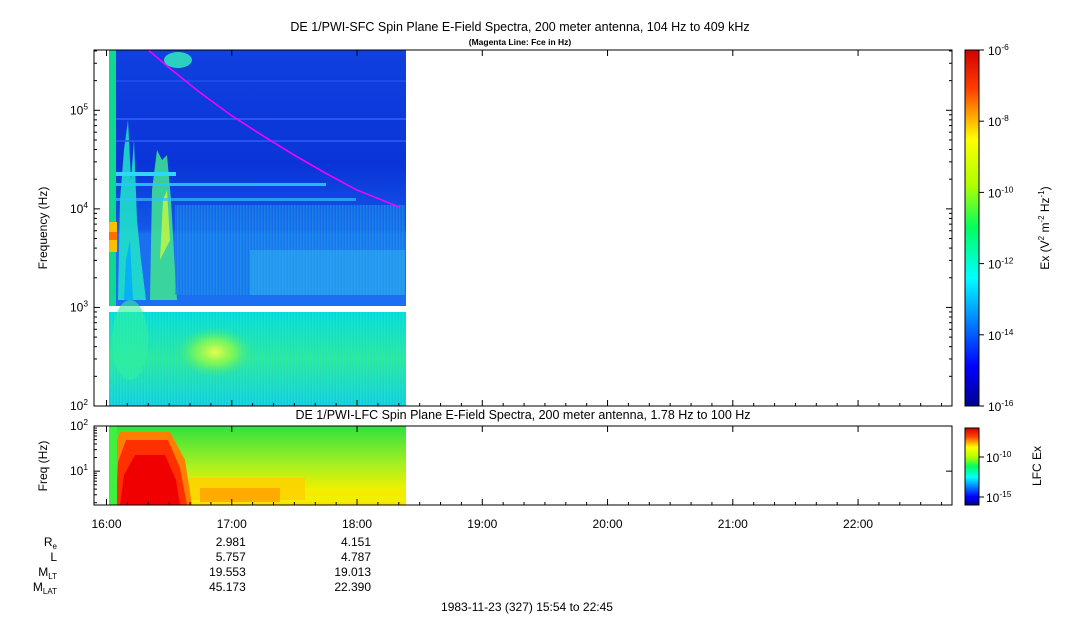 This screenshot has width=1083, height=620. Describe the element at coordinates (79, 208) in the screenshot. I see `sfc-y-tick-label: 10⁴` at that location.